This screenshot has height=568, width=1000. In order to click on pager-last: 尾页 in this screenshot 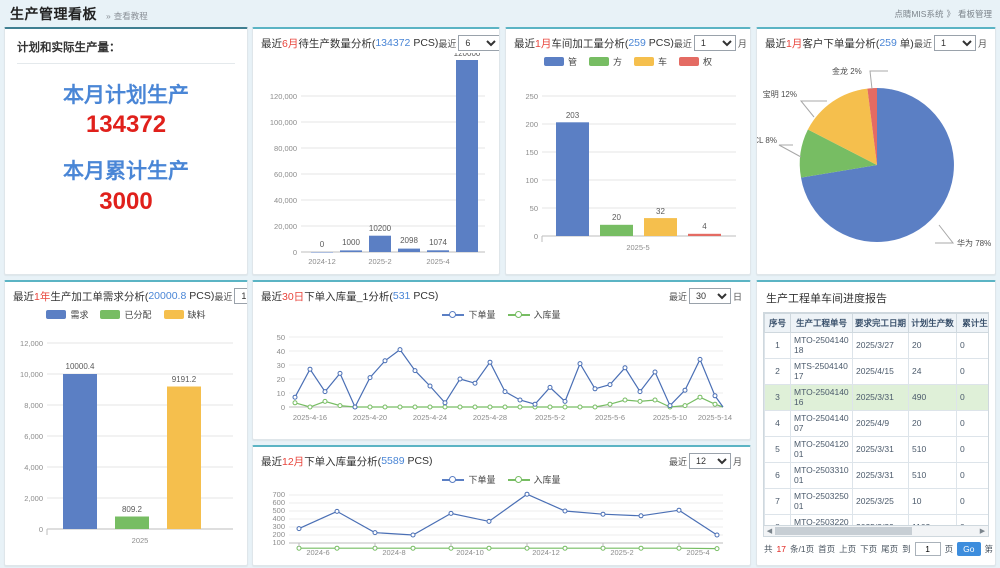, I will do `click(890, 549)`.